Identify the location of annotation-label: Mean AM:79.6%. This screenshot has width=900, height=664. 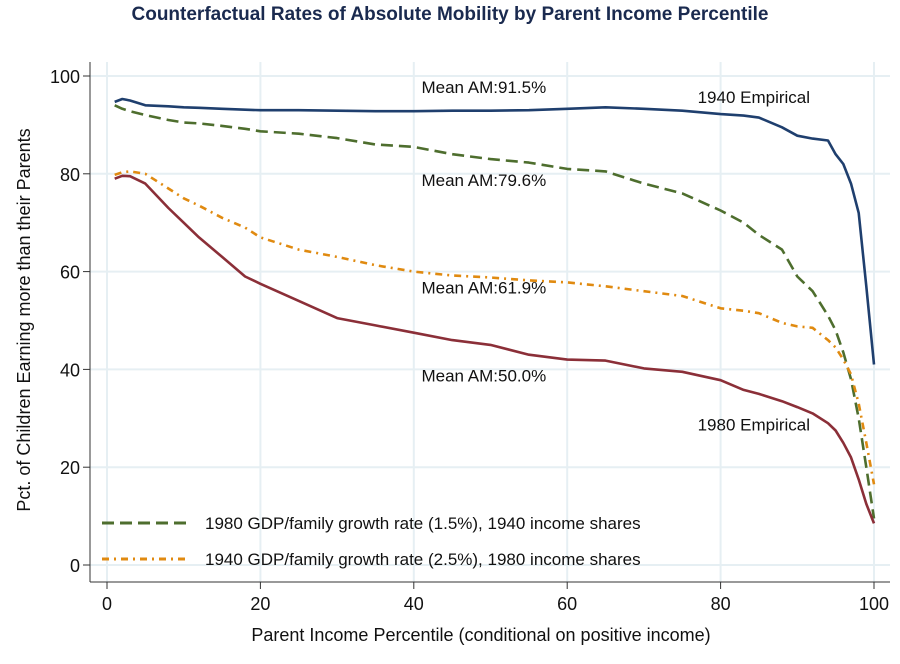
(483, 180).